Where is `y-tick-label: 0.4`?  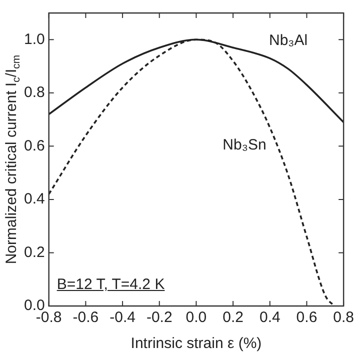
y-tick-label: 0.4 is located at coordinates (34, 199).